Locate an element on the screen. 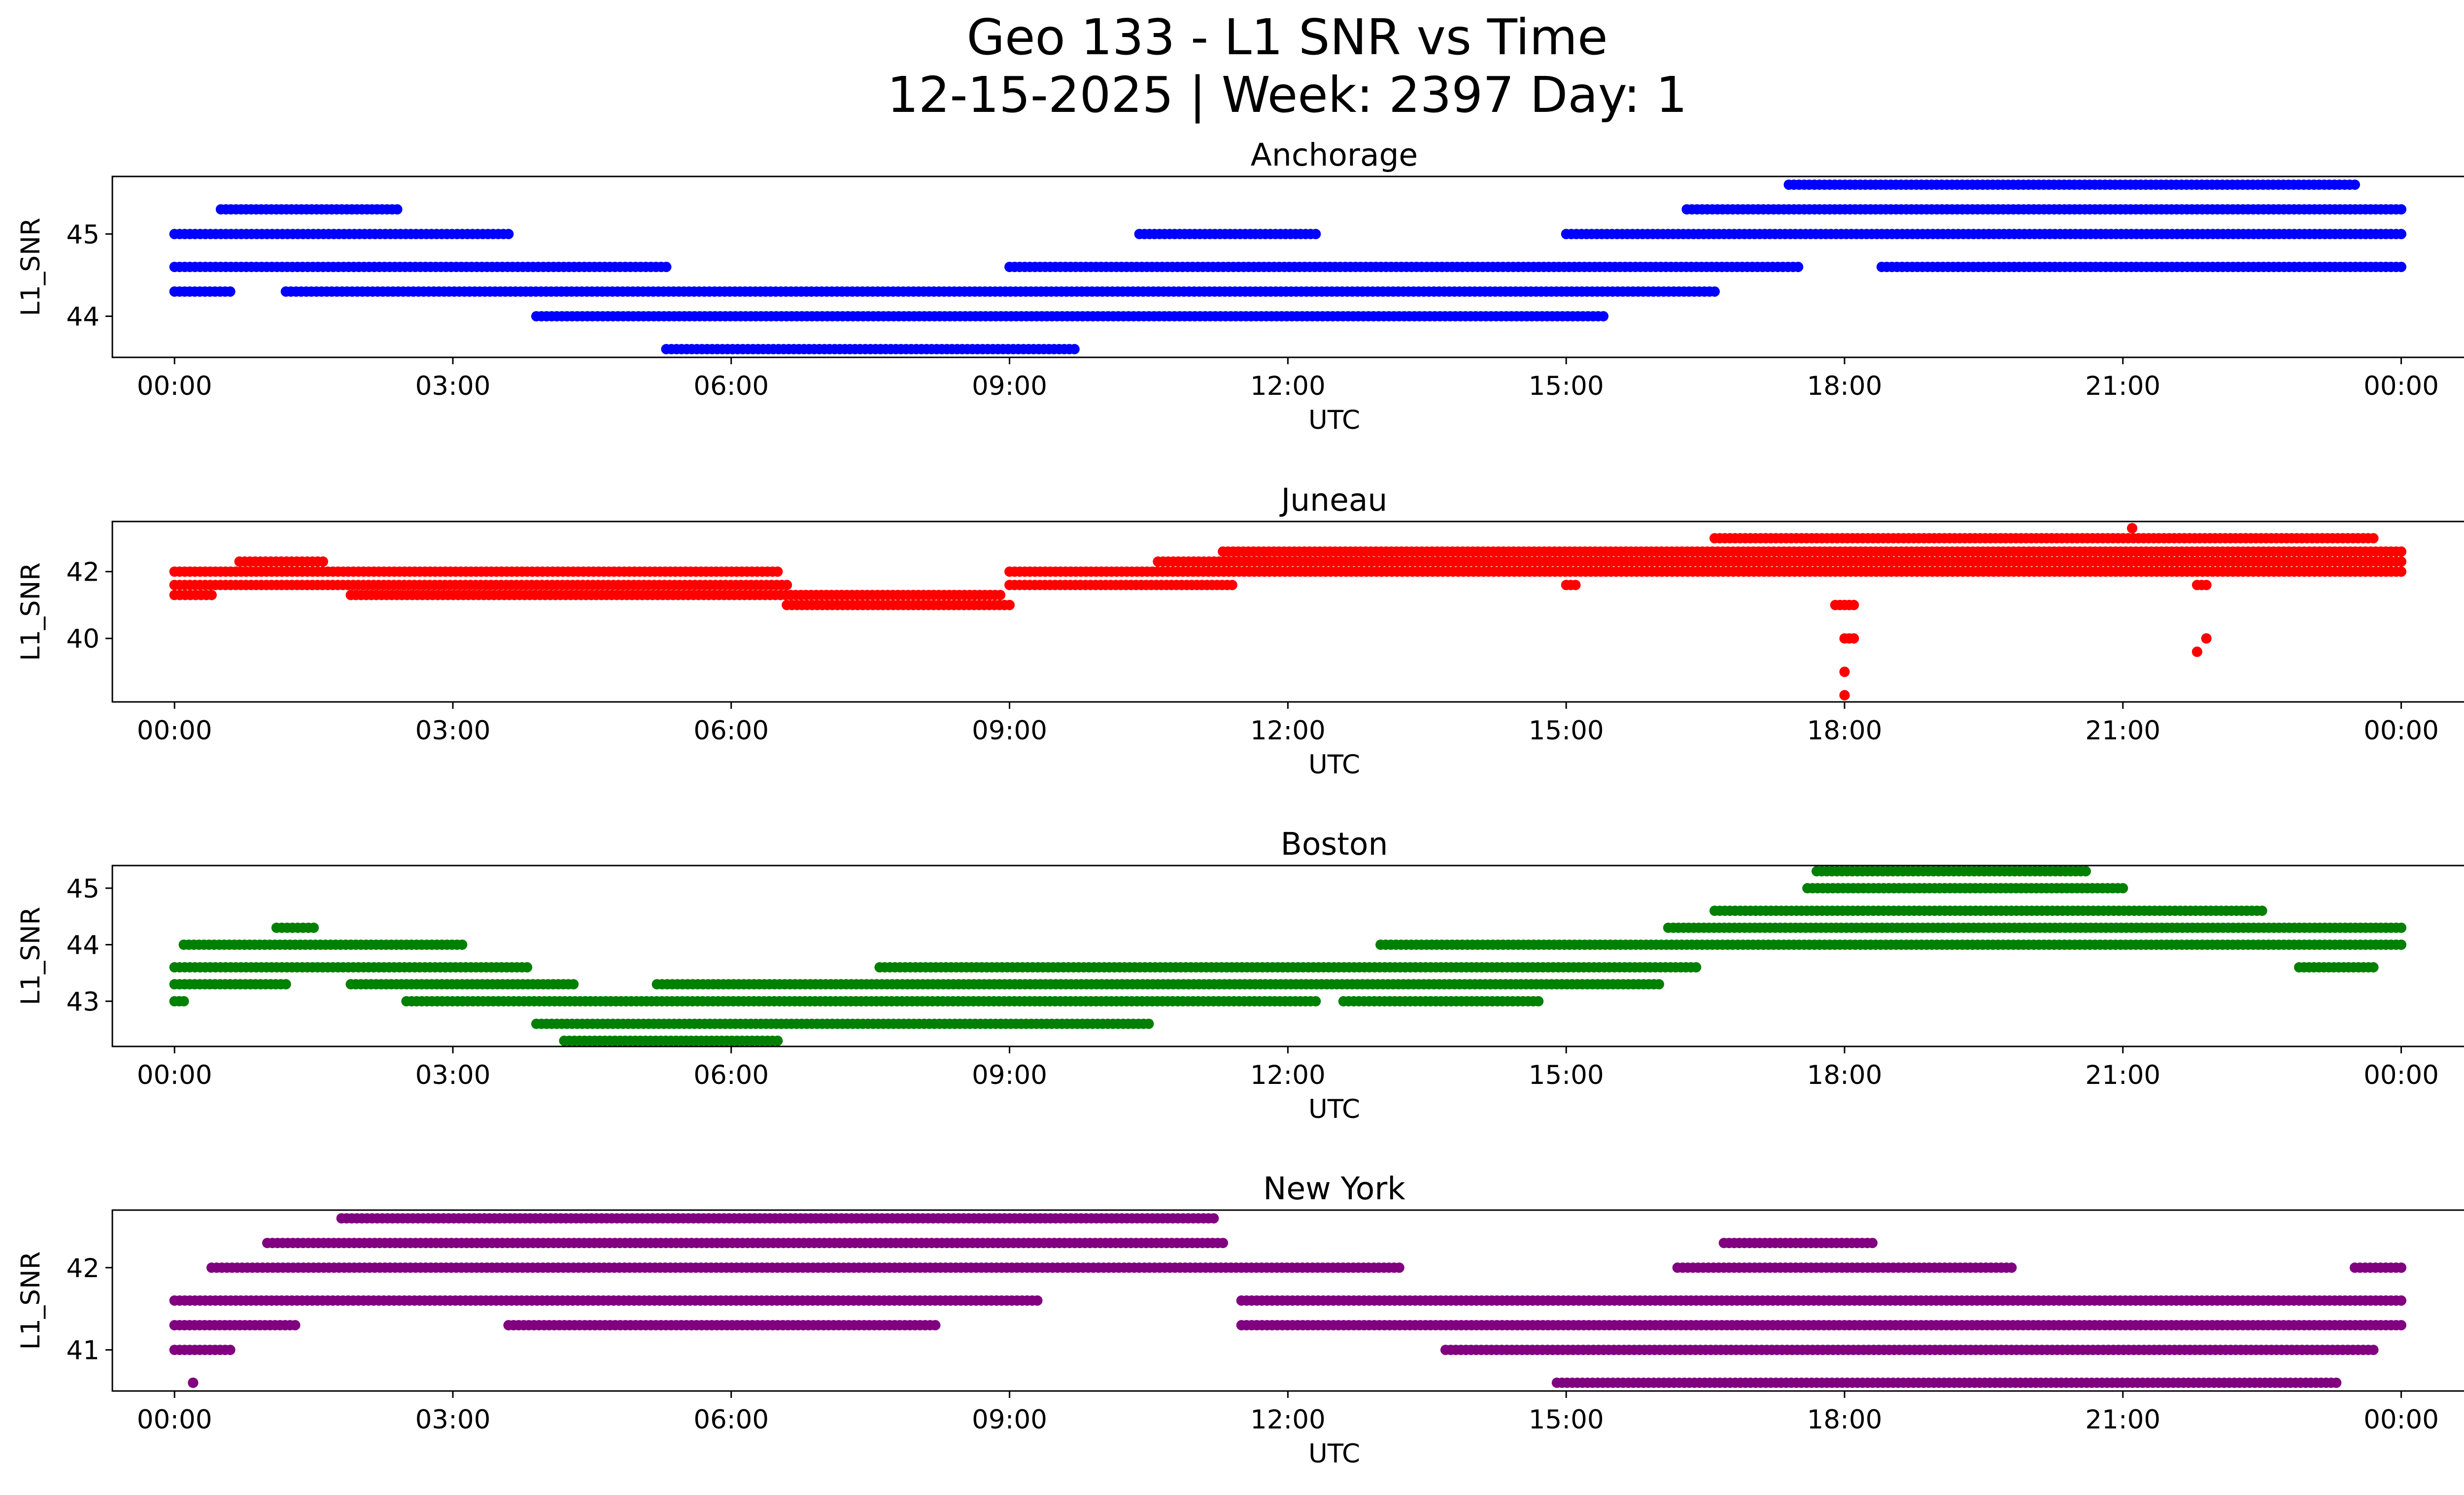 This screenshot has height=1495, width=2464. panel-title: Juneau is located at coordinates (1333, 500).